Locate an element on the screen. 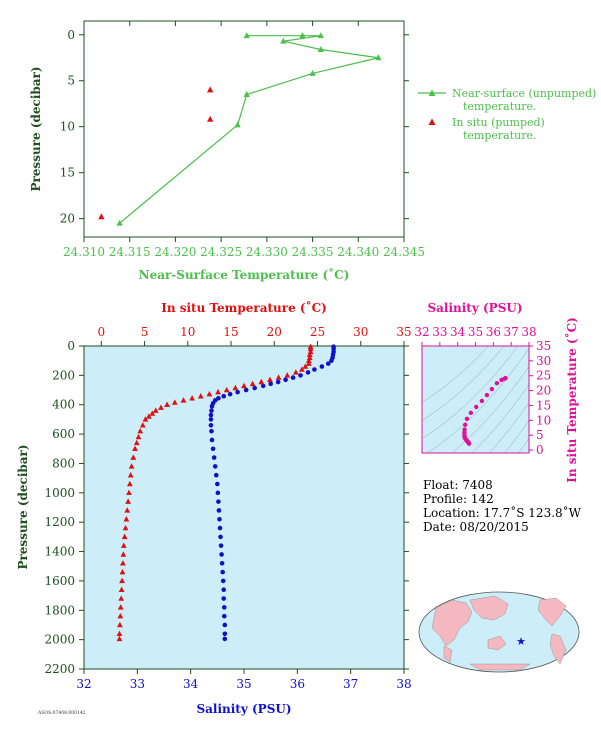 The image size is (601, 732). salinity-tick-label: 38 is located at coordinates (403, 684).